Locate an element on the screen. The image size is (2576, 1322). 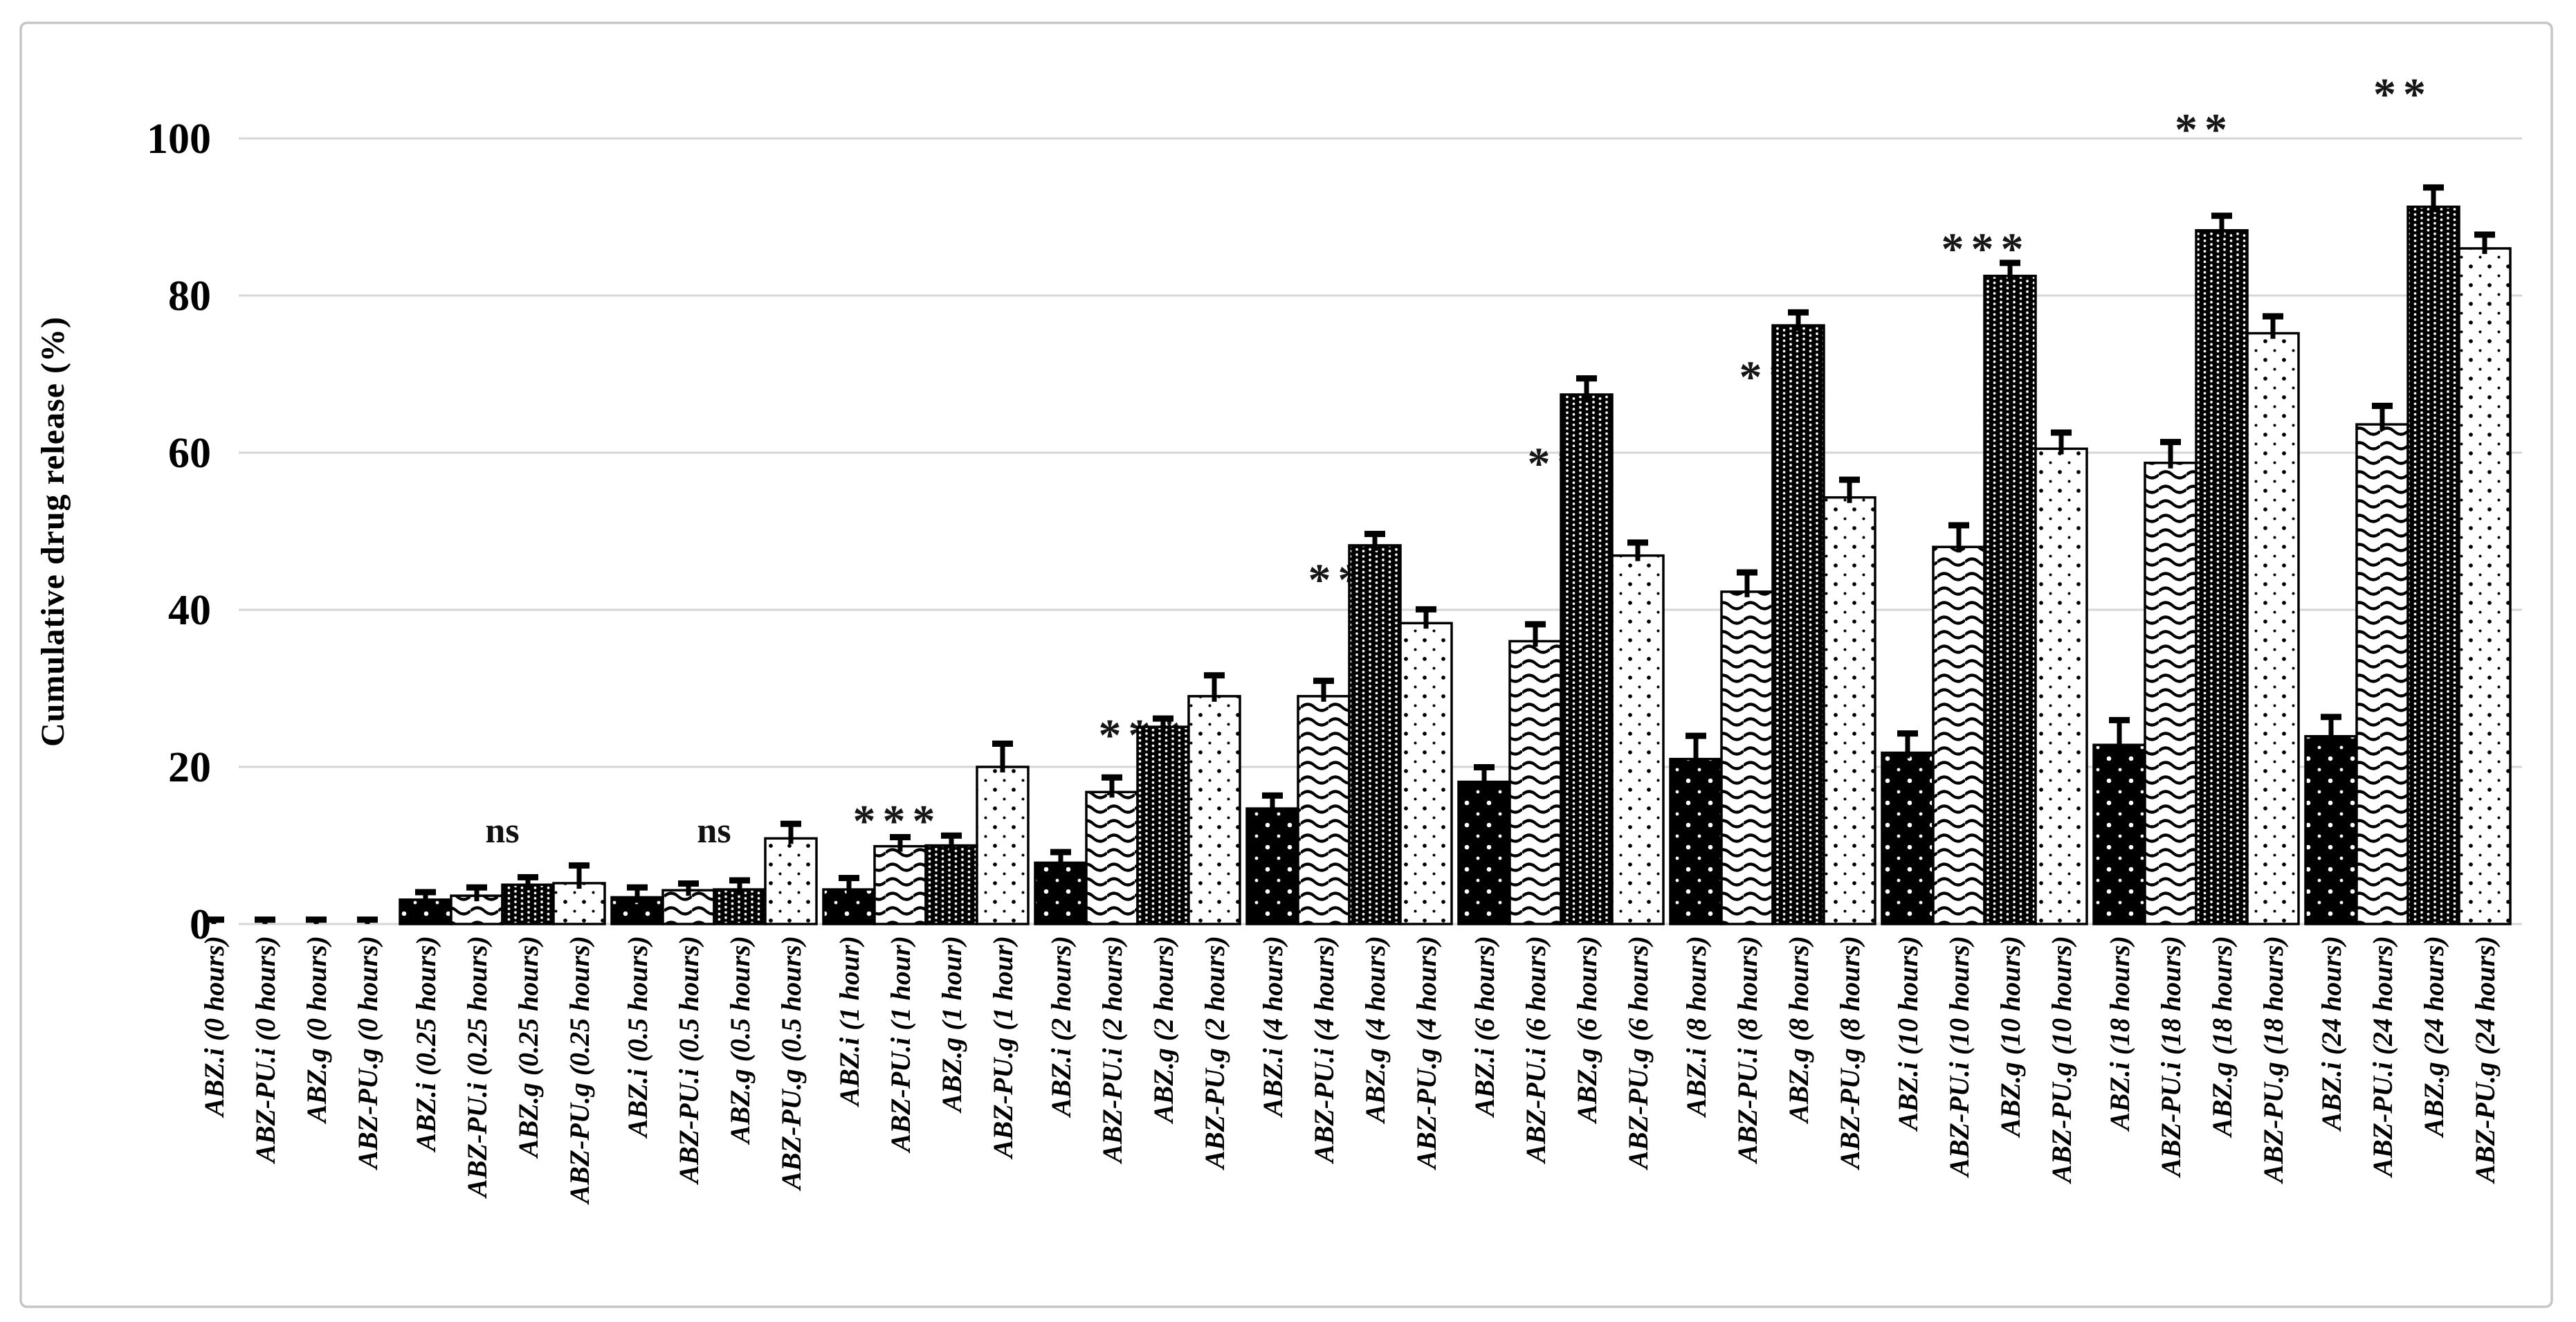
bar-ABZ.g-0.25-hours is located at coordinates (528, 904).